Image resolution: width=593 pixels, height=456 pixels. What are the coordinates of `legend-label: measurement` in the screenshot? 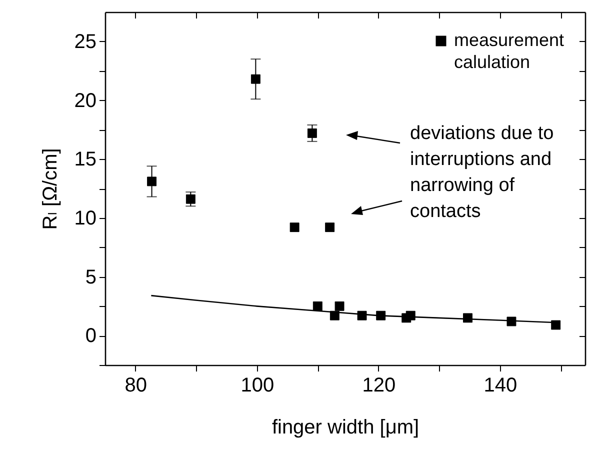 It's located at (509, 40).